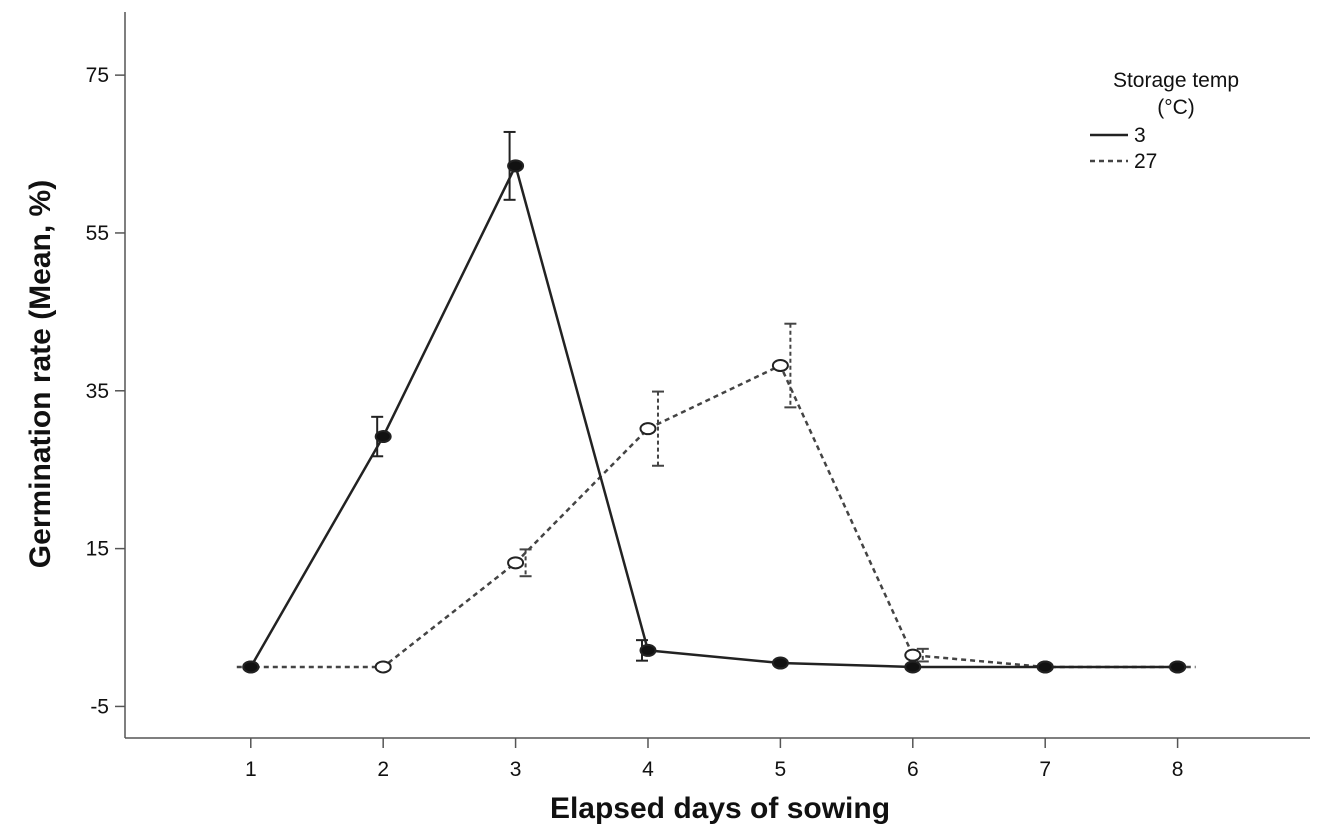  What do you see at coordinates (1164, 121) in the screenshot?
I see `legend: Storage temp (°C) 3 27` at bounding box center [1164, 121].